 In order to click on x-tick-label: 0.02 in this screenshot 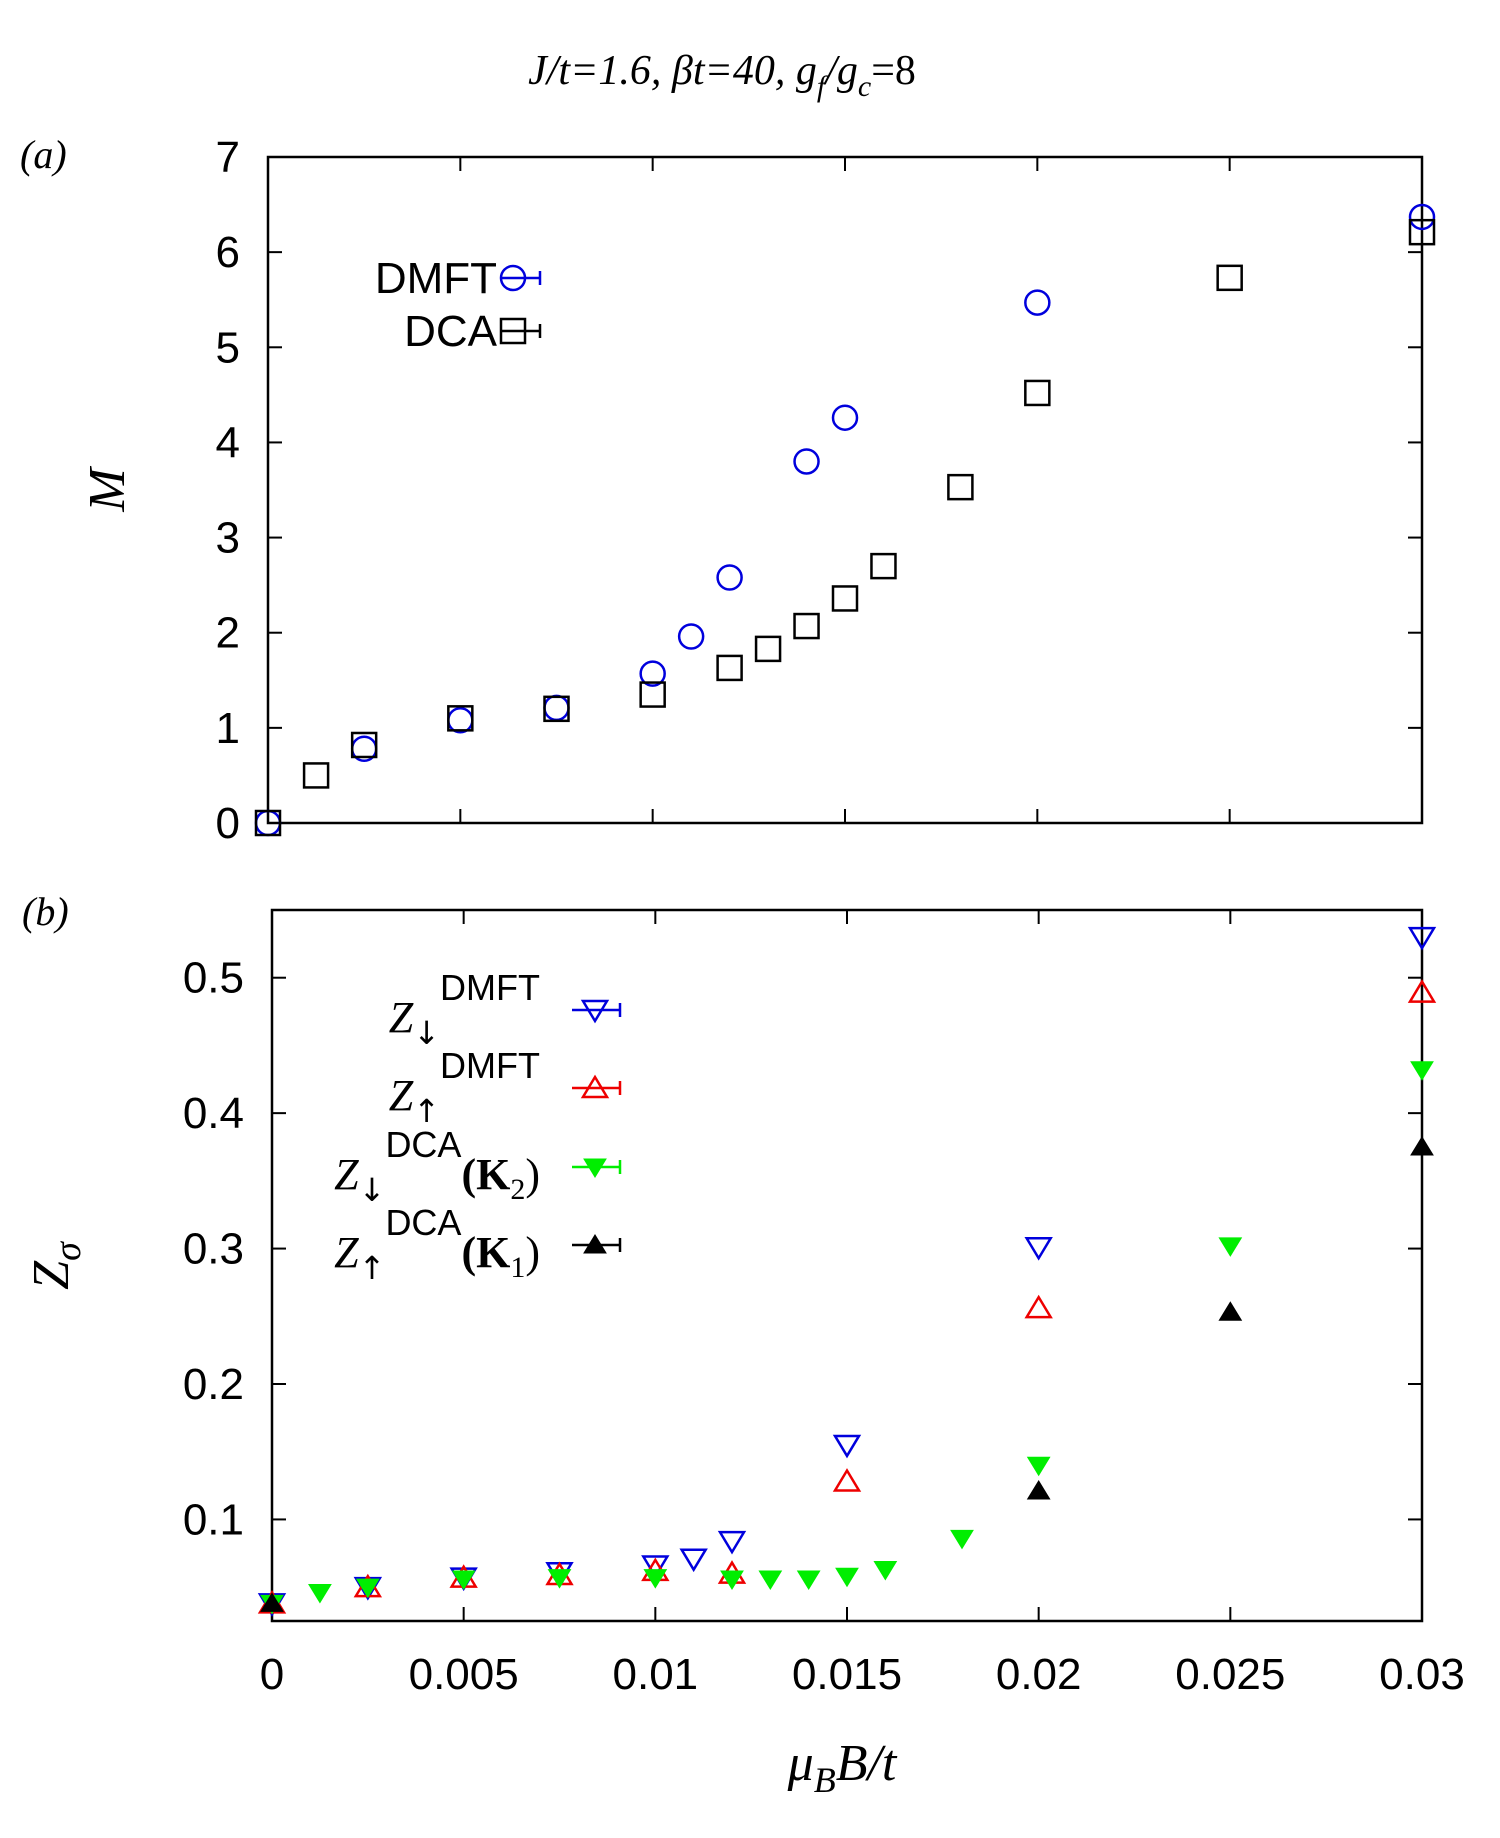, I will do `click(1039, 1674)`.